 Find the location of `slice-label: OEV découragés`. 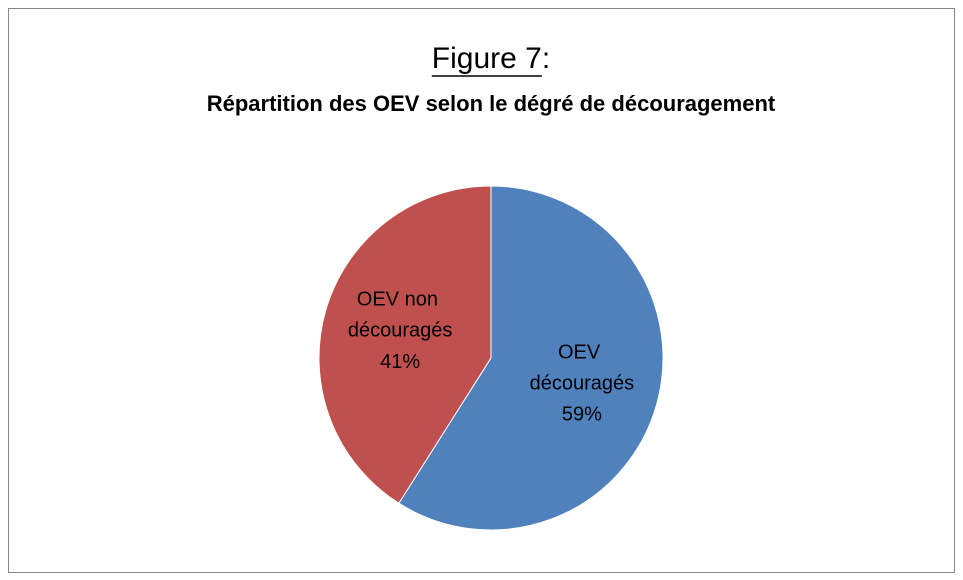

slice-label: OEV découragés is located at coordinates (582, 368).